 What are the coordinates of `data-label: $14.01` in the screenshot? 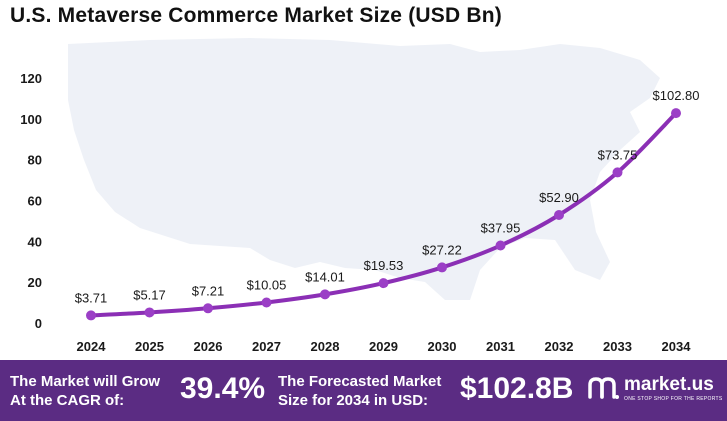 It's located at (325, 276).